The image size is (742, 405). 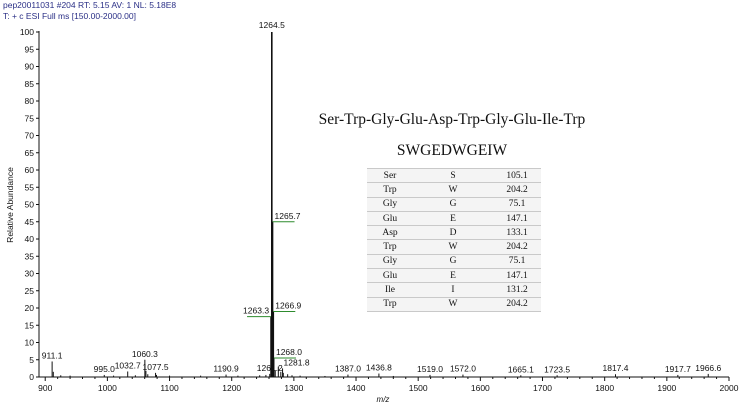 What do you see at coordinates (30, 239) in the screenshot?
I see `y-tick-label: 40` at bounding box center [30, 239].